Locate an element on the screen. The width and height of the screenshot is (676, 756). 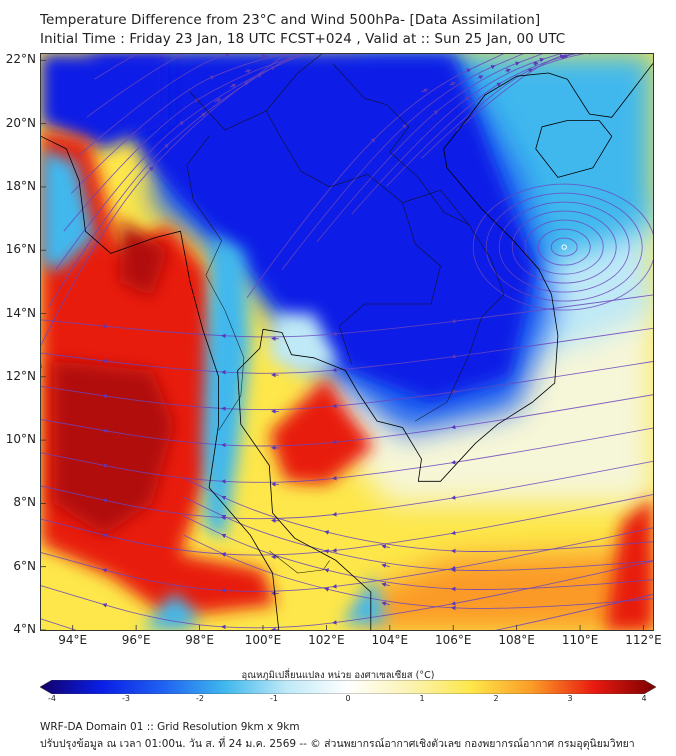
latitude-label: 4°N is located at coordinates (24, 629).